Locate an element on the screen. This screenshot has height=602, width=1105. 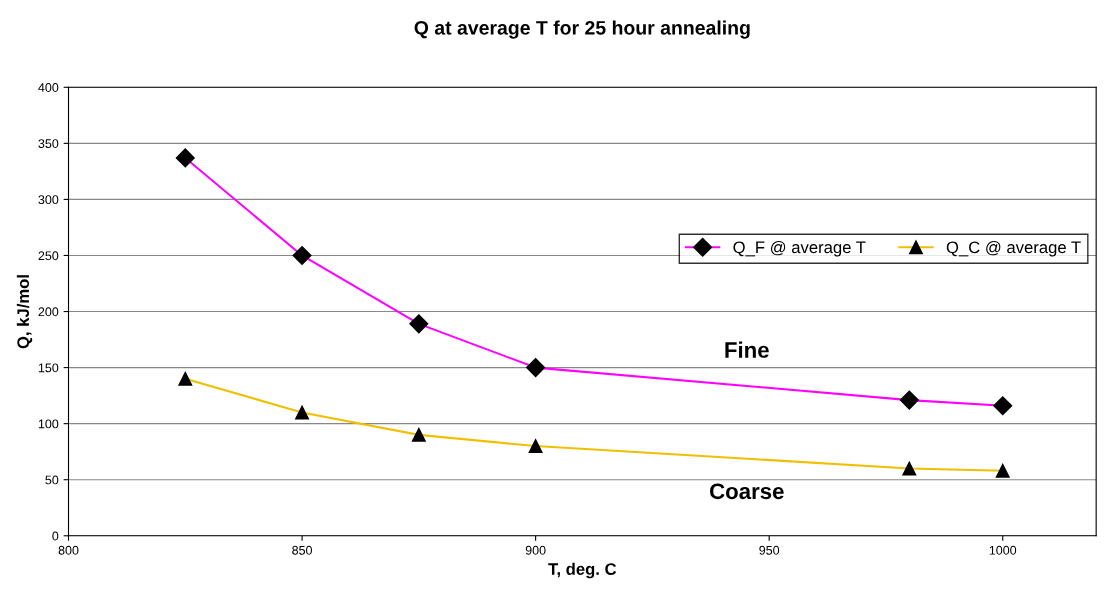
x-tick-label: 950 is located at coordinates (769, 550).